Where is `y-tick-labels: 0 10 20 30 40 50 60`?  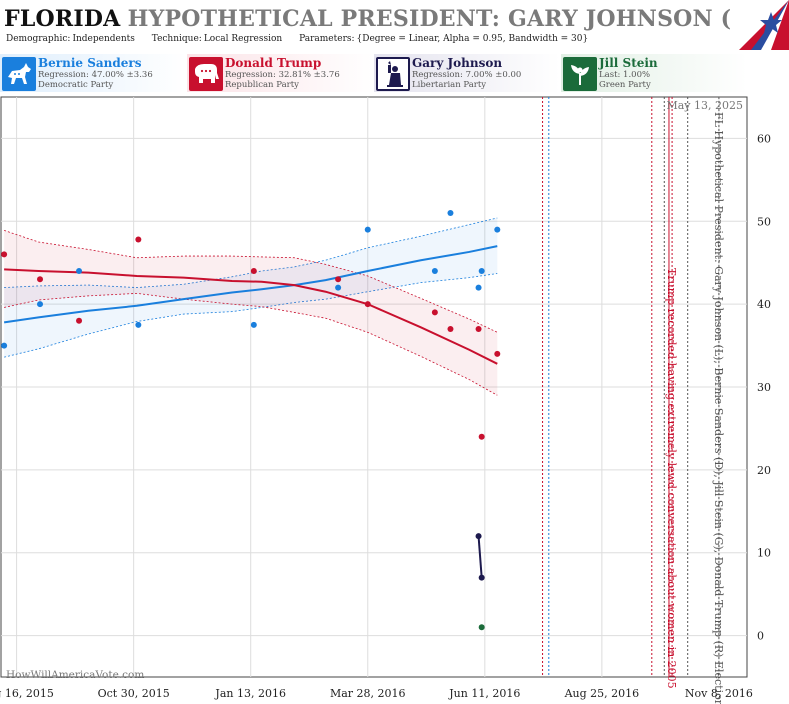 y-tick-labels: 0 10 20 30 40 50 60 is located at coordinates (764, 387).